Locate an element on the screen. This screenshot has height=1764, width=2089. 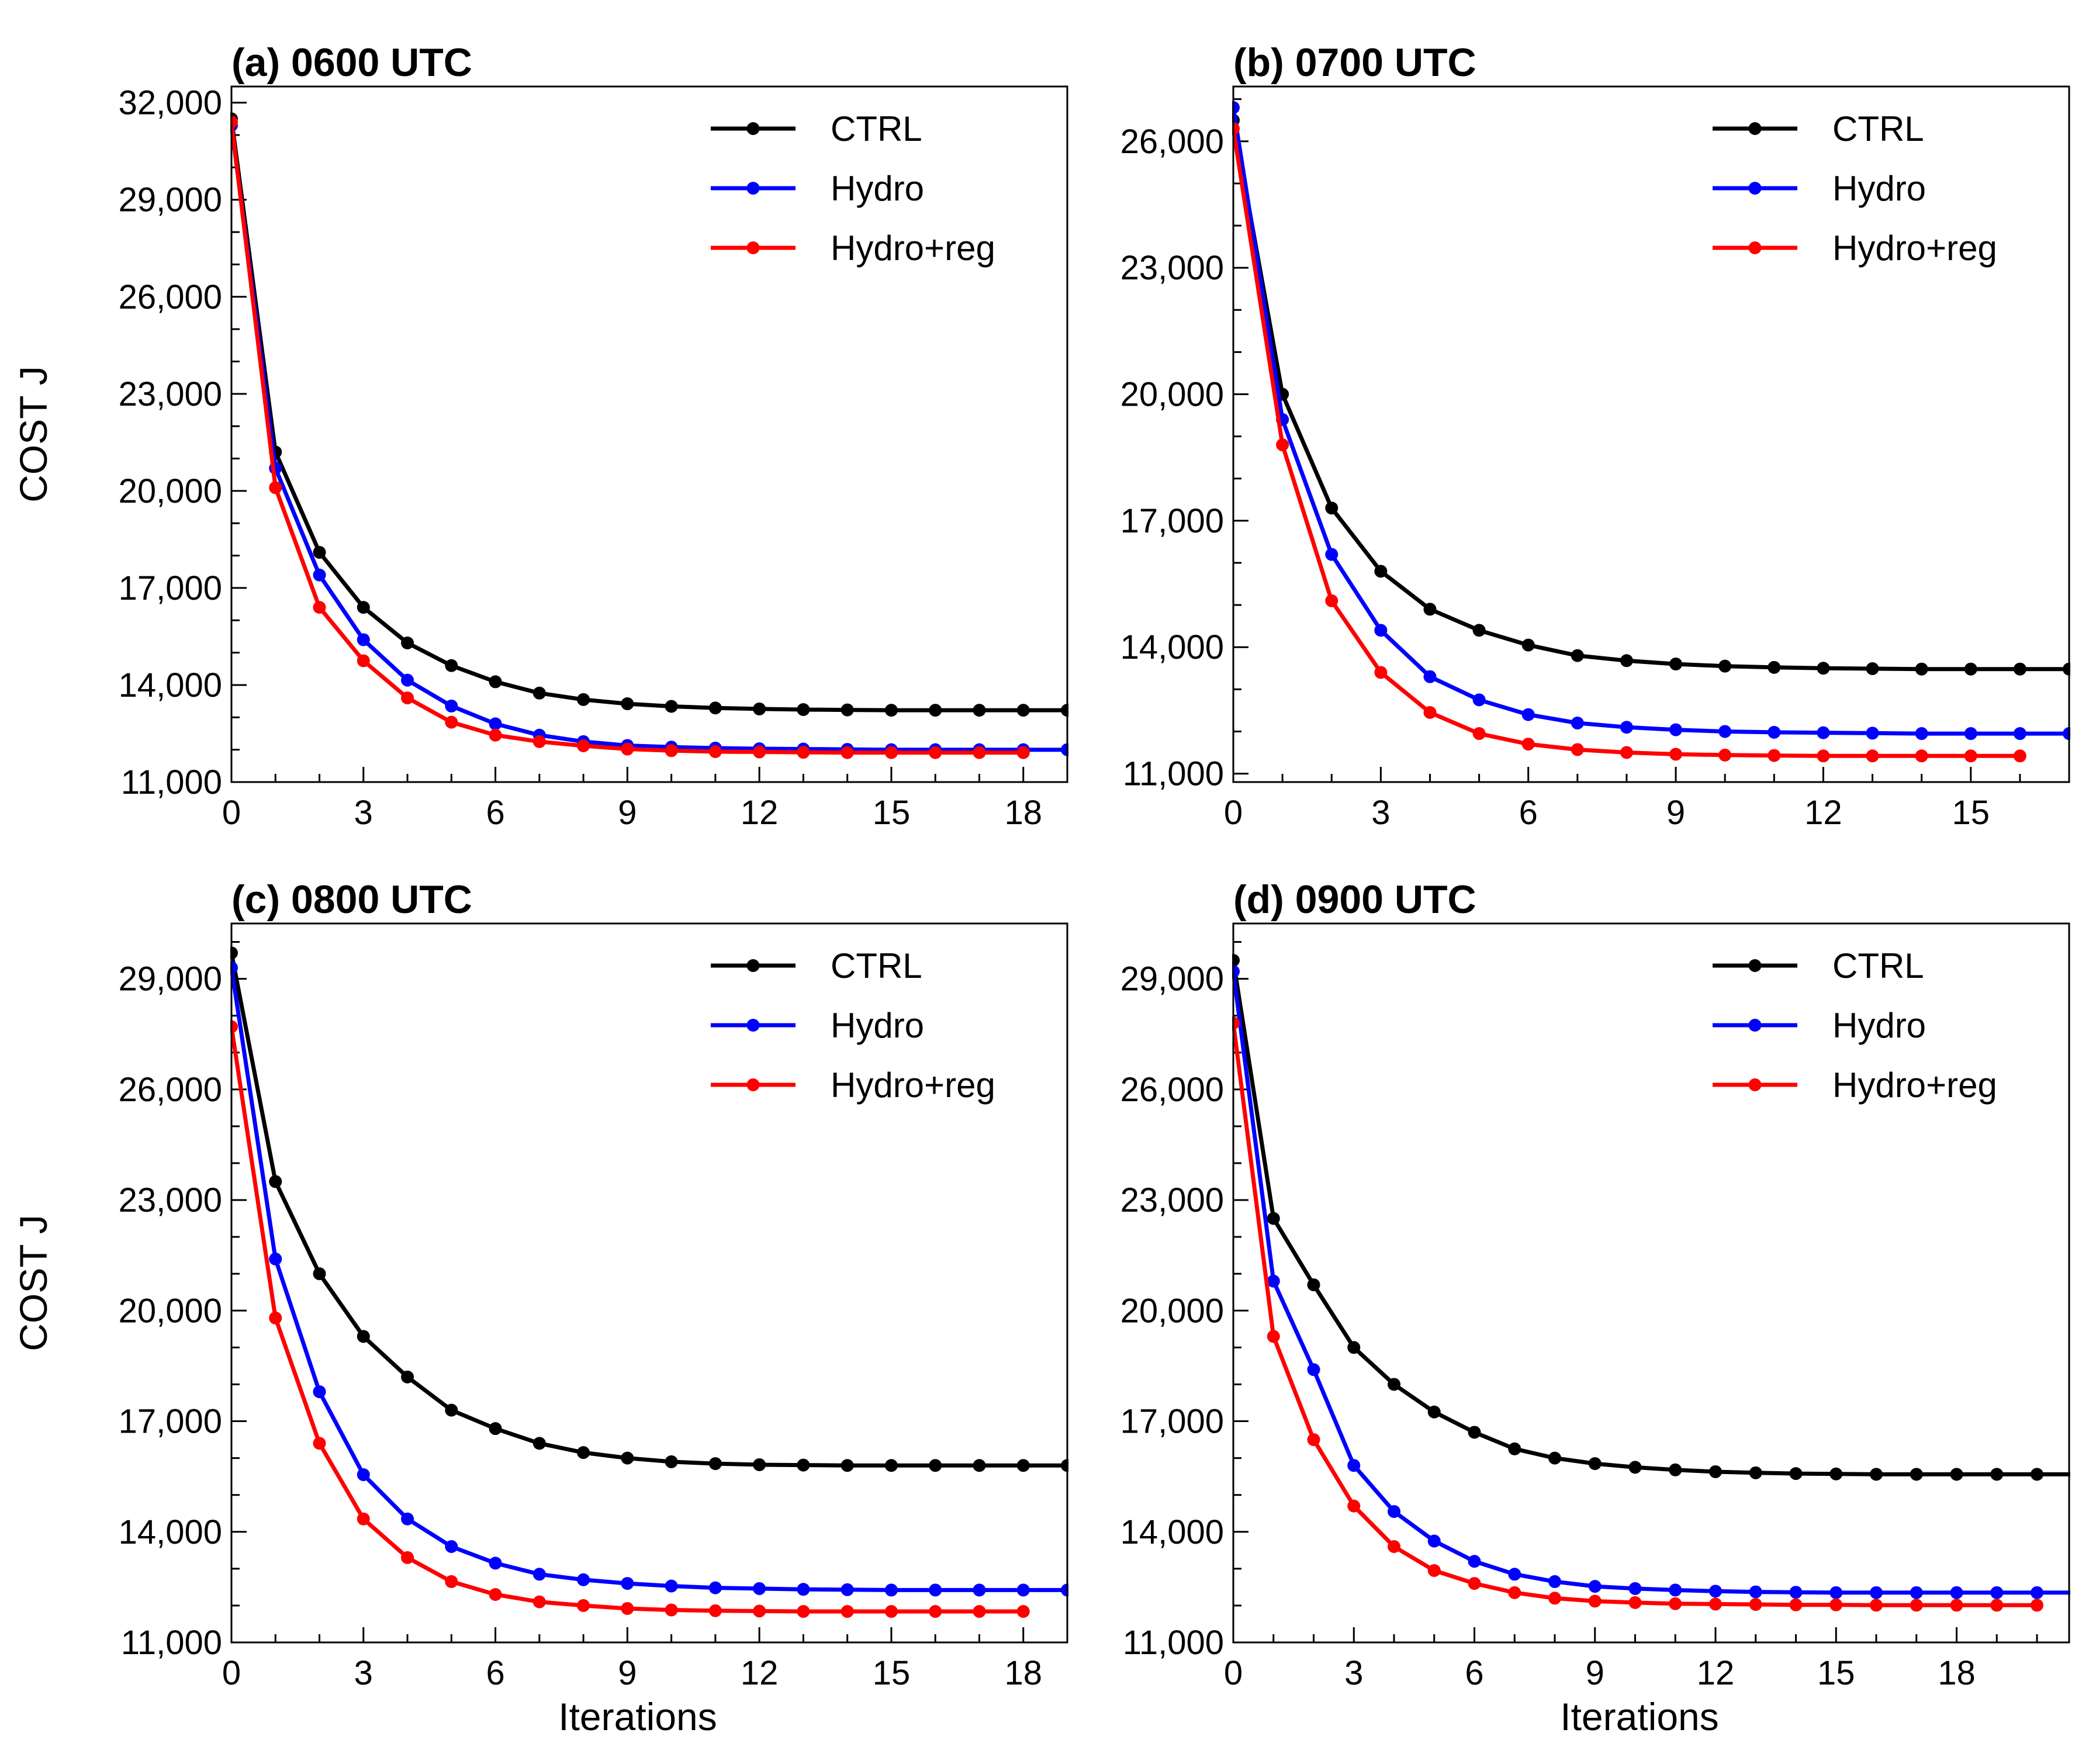
x-tick-label: 0 is located at coordinates (232, 1673).